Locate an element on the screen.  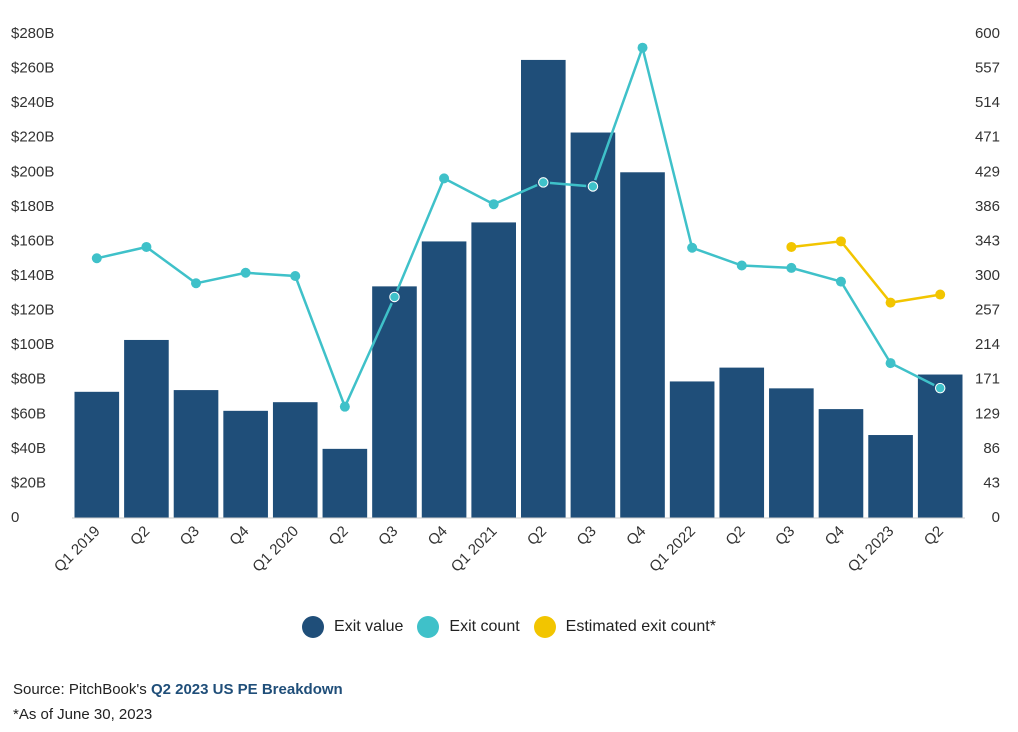
x-tick-label: Q1 2019 is located at coordinates (77, 549).